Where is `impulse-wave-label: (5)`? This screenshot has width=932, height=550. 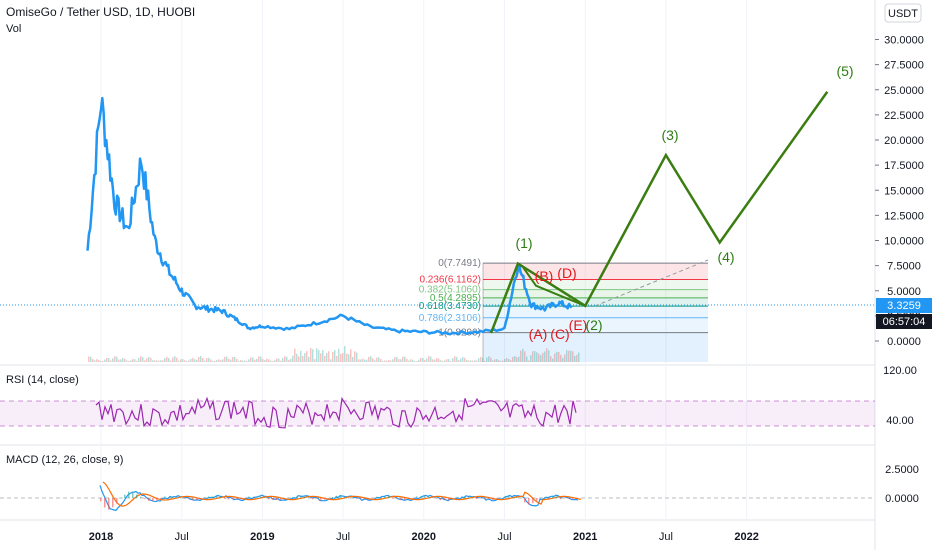 impulse-wave-label: (5) is located at coordinates (844, 71).